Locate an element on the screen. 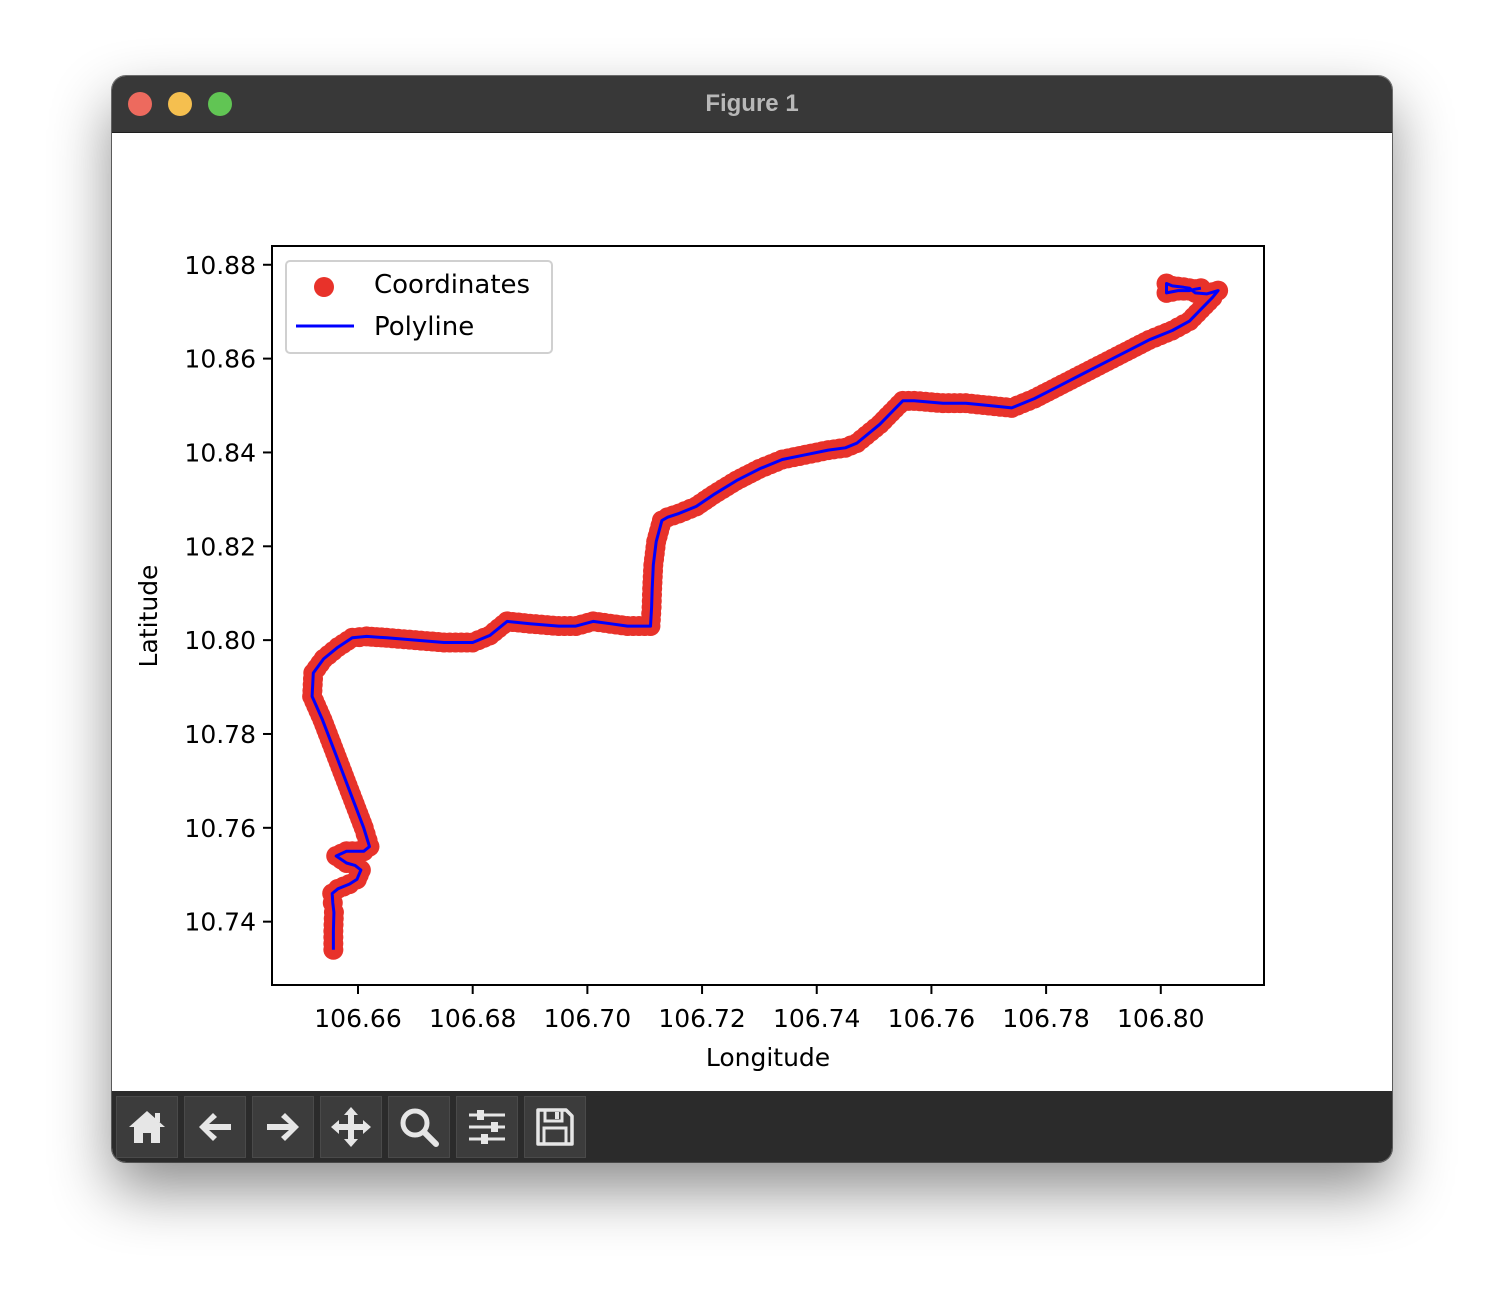 This screenshot has height=1312, width=1504. x-axis-label: Longitude is located at coordinates (768, 1057).